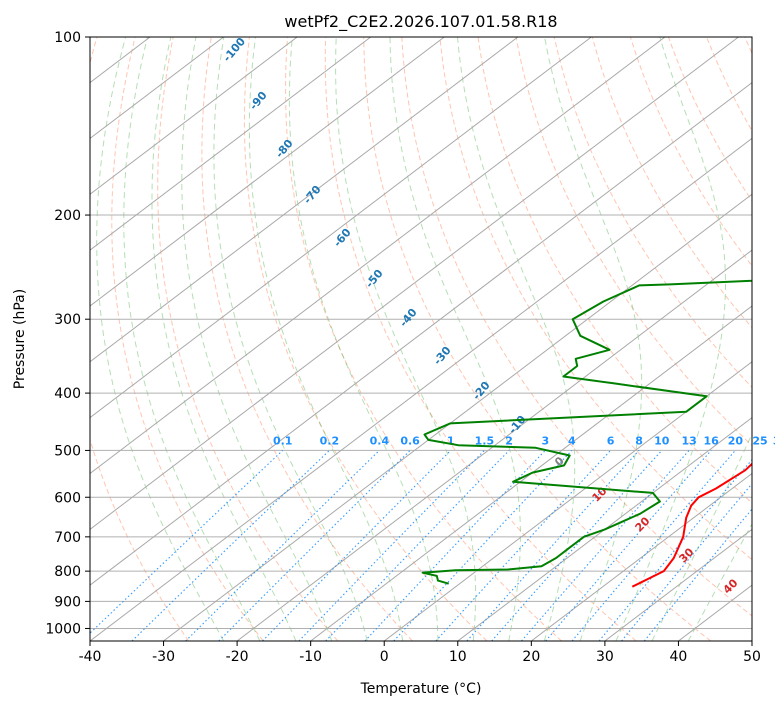 The height and width of the screenshot is (708, 775). Describe the element at coordinates (605, 657) in the screenshot. I see `x-tick-label: 30` at that location.